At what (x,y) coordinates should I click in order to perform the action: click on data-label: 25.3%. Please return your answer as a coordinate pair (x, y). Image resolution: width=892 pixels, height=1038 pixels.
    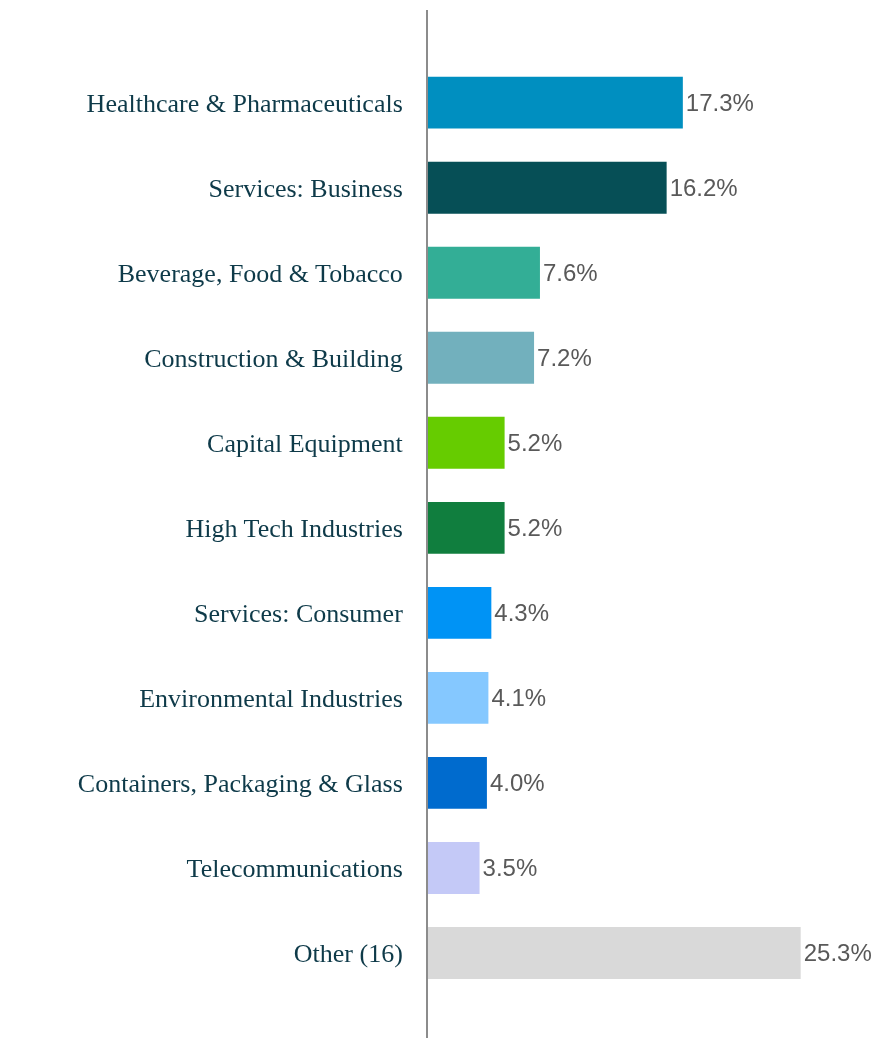
    Looking at the image, I should click on (837, 953).